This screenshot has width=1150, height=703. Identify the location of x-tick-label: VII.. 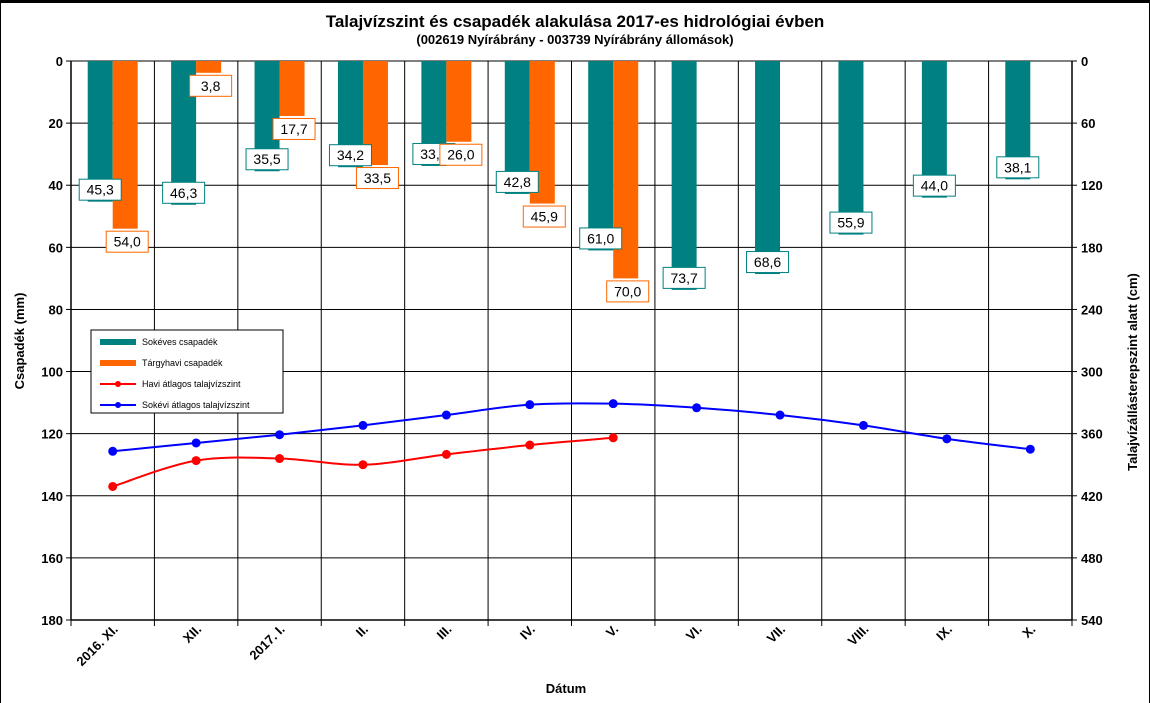
(776, 634).